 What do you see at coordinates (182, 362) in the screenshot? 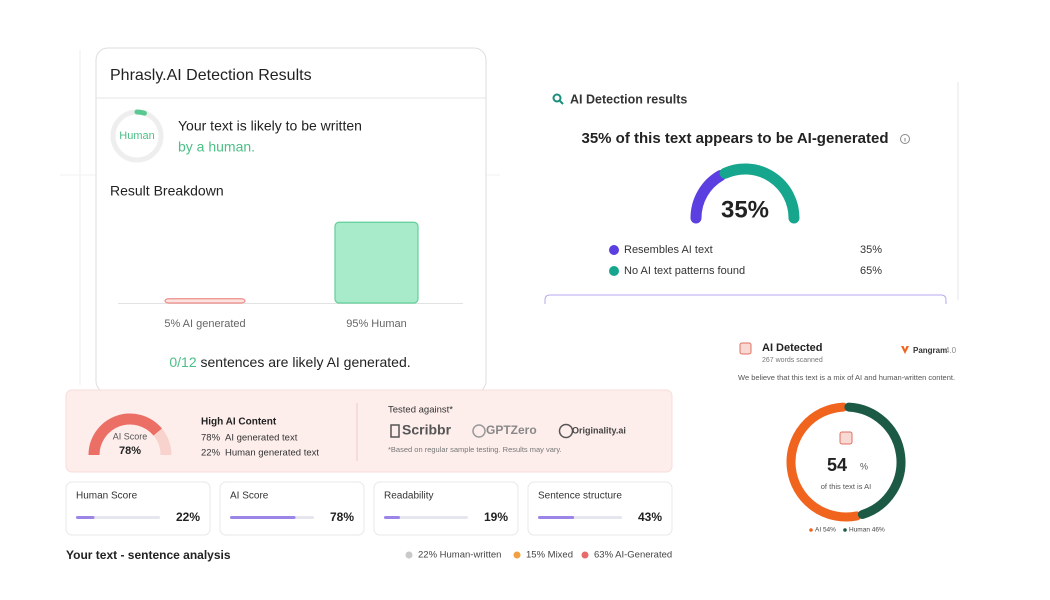
I see `sentences-count: 0/12` at bounding box center [182, 362].